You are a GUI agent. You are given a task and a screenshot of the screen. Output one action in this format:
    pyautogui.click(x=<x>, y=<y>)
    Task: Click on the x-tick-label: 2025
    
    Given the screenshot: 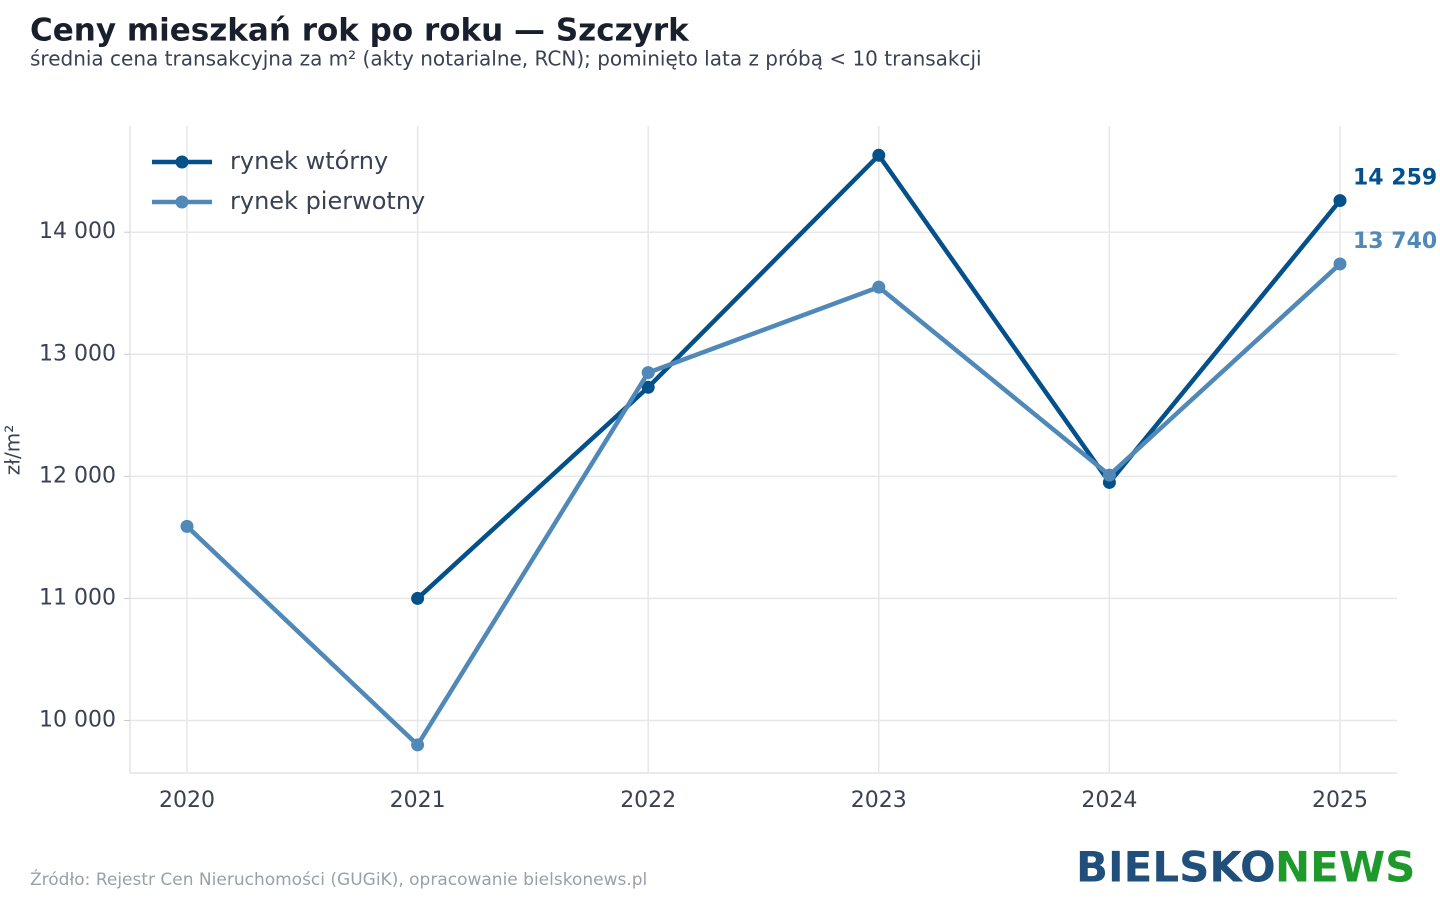 What is the action you would take?
    pyautogui.click(x=1340, y=800)
    